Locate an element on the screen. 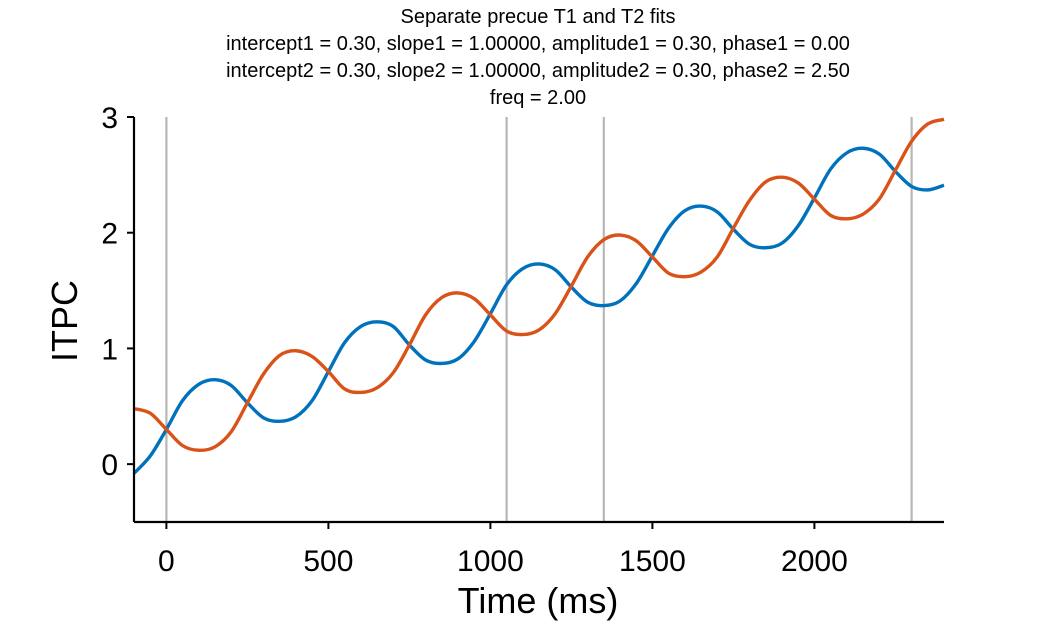 This screenshot has height=625, width=1042. x-tick-label: 500 is located at coordinates (328, 561).